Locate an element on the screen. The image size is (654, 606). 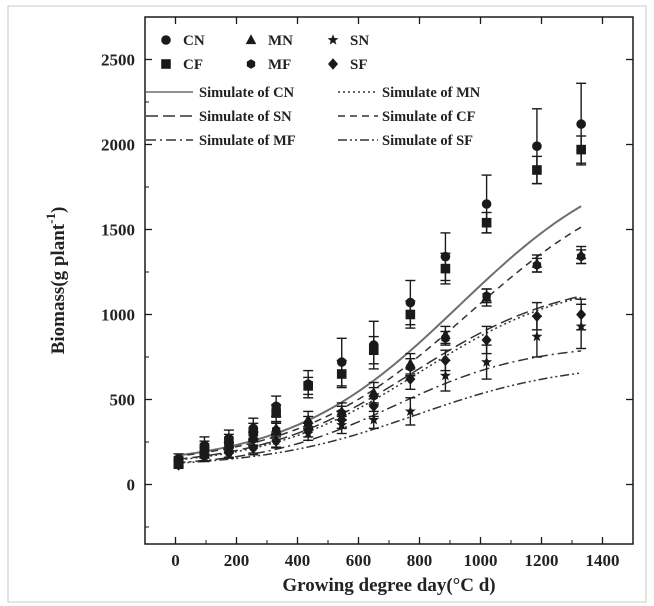
legend-label-simulate-of-sf: Simulate of SF is located at coordinates (427, 141).